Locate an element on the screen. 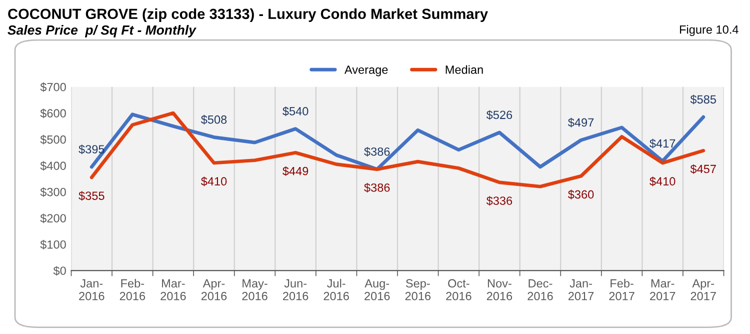 Image resolution: width=750 pixels, height=334 pixels. x-tick-label: Mar- 2017 is located at coordinates (663, 289).